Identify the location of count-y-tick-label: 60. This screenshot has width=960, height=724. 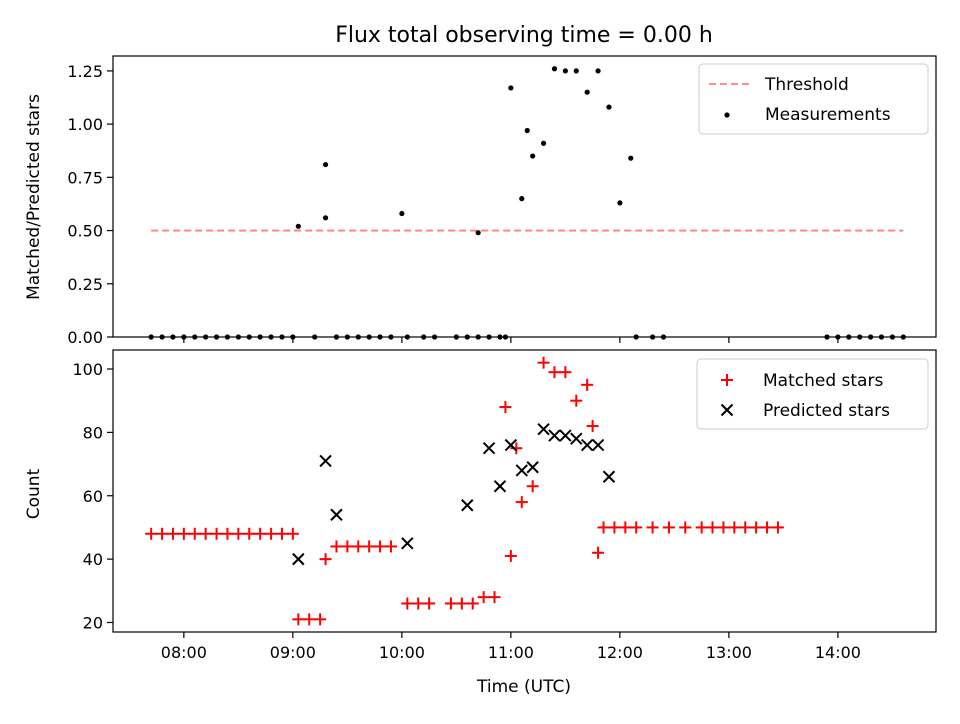
(93, 496).